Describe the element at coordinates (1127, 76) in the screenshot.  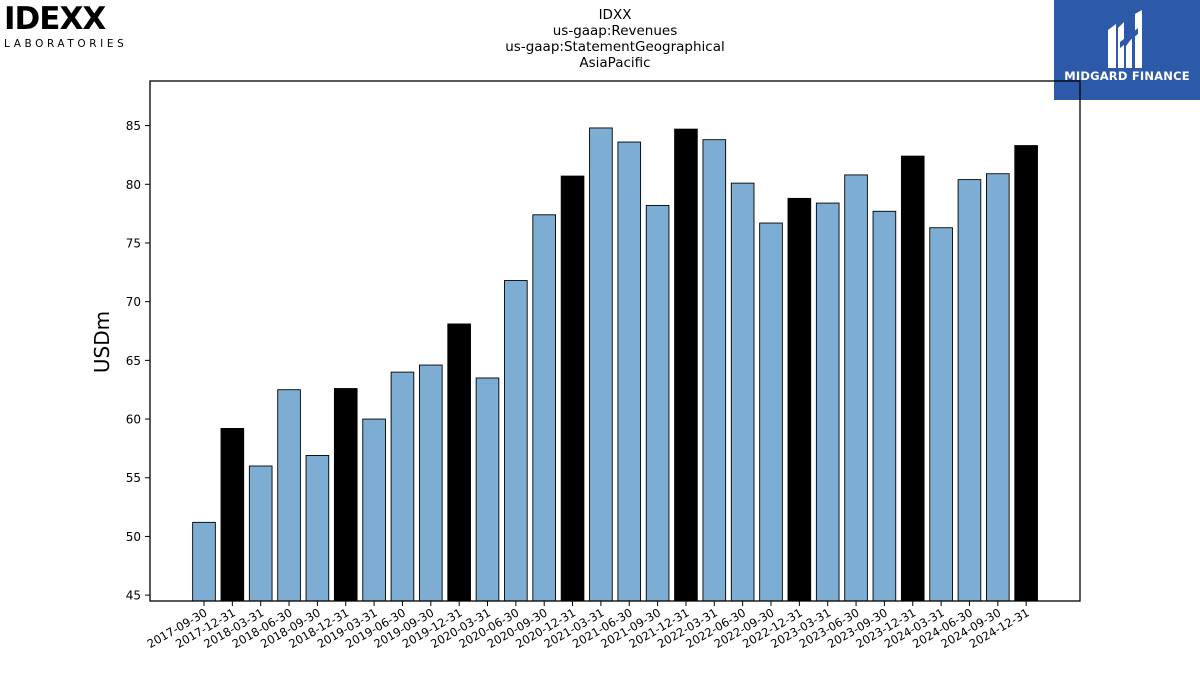
I see `midgard-finance-brand: MIDGARD FINANCE` at that location.